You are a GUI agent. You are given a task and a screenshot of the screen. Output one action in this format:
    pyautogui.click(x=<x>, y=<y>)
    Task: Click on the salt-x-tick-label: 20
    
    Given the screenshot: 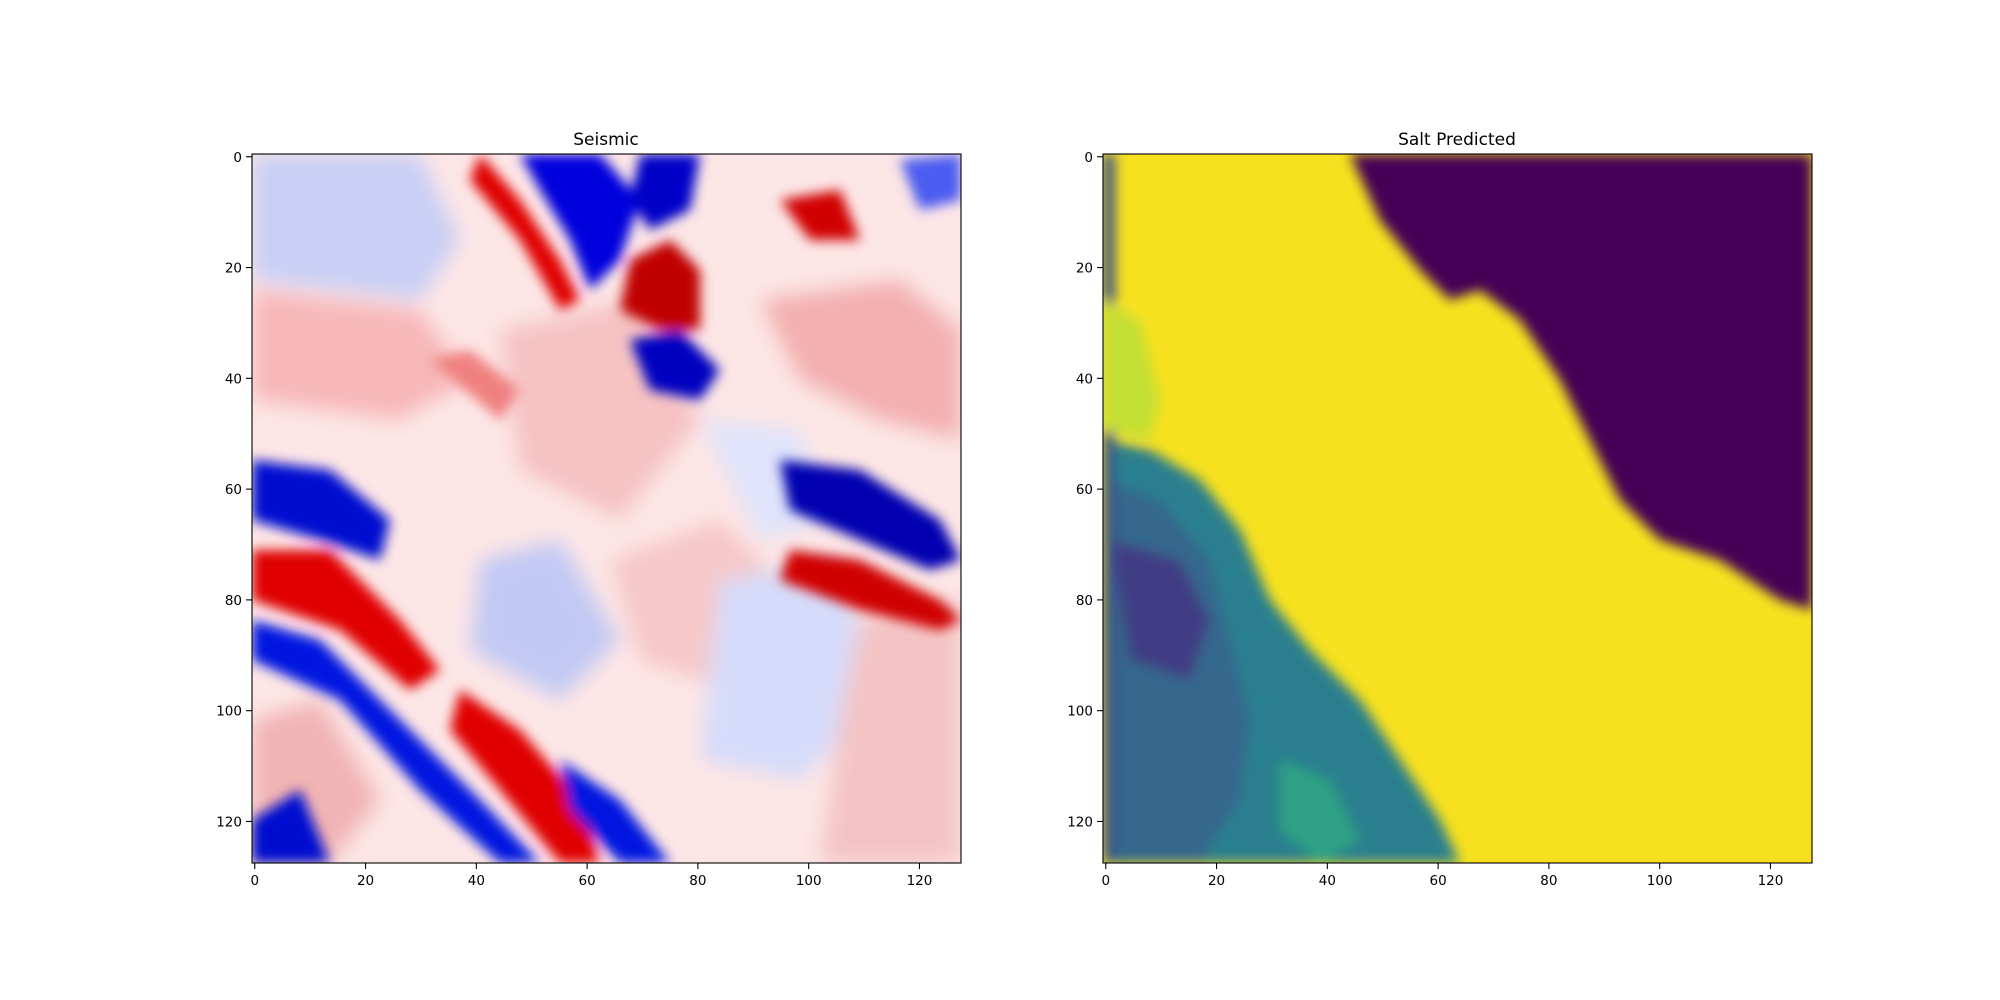 What is the action you would take?
    pyautogui.click(x=1216, y=881)
    